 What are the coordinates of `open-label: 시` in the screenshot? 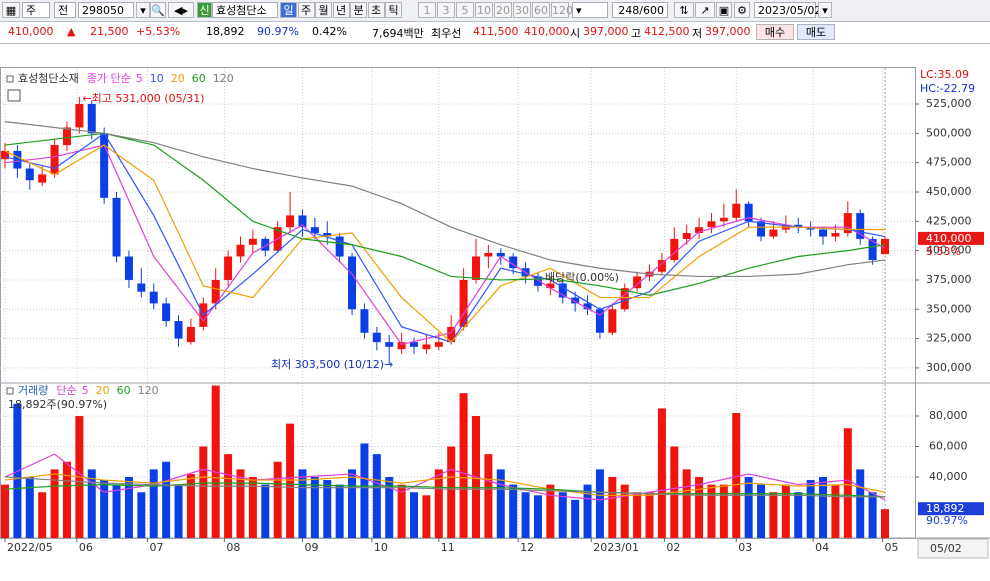 It's located at (575, 33).